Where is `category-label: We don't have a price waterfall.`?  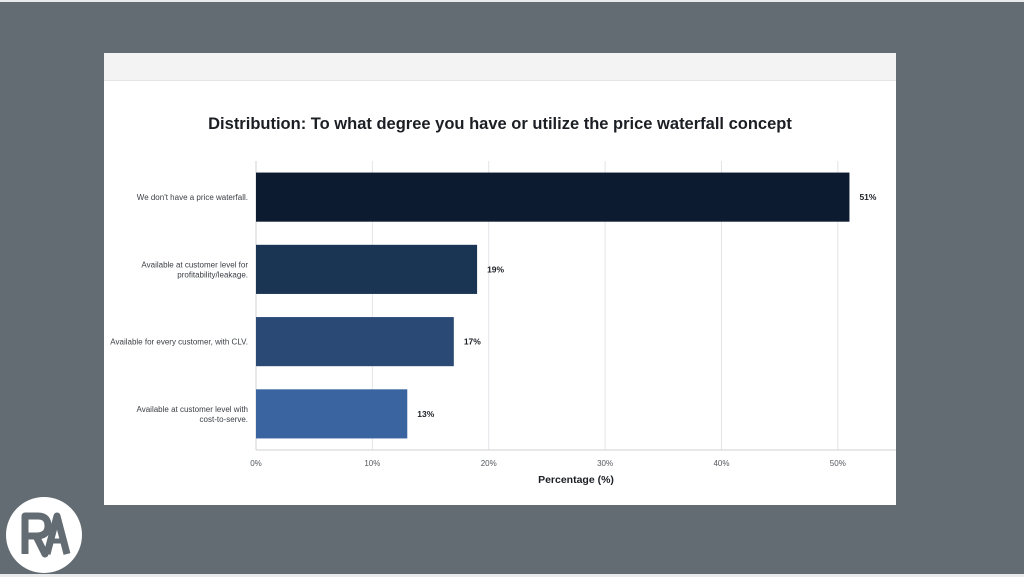 category-label: We don't have a price waterfall. is located at coordinates (192, 197).